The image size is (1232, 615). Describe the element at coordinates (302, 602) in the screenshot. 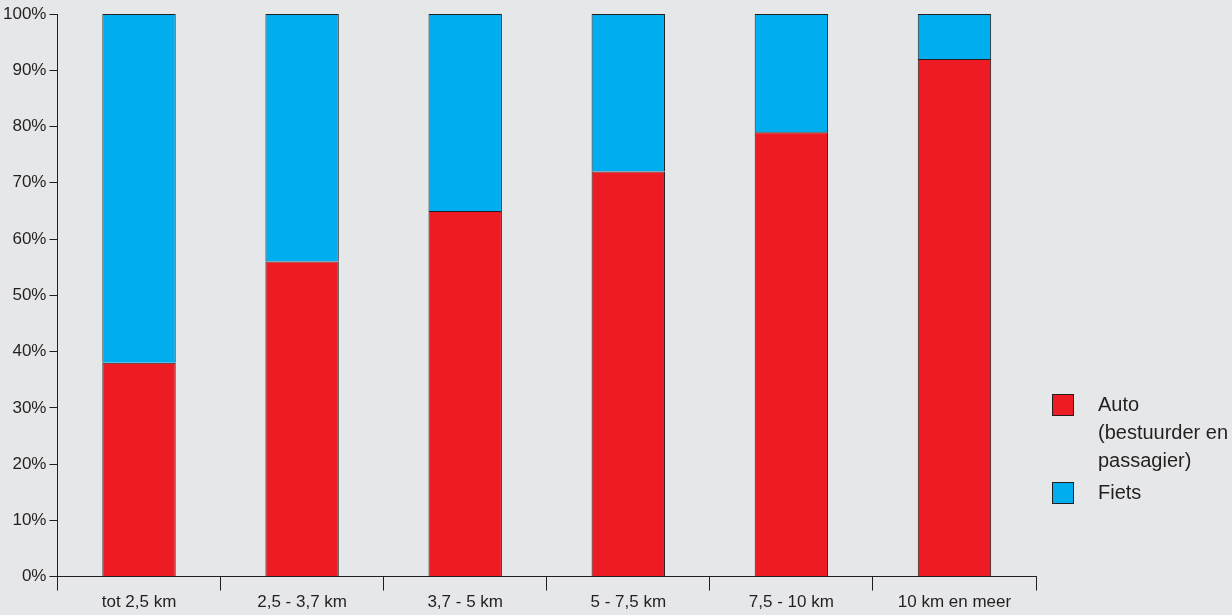

I see `x-tick-label: 2,5 - 3,7 km` at that location.